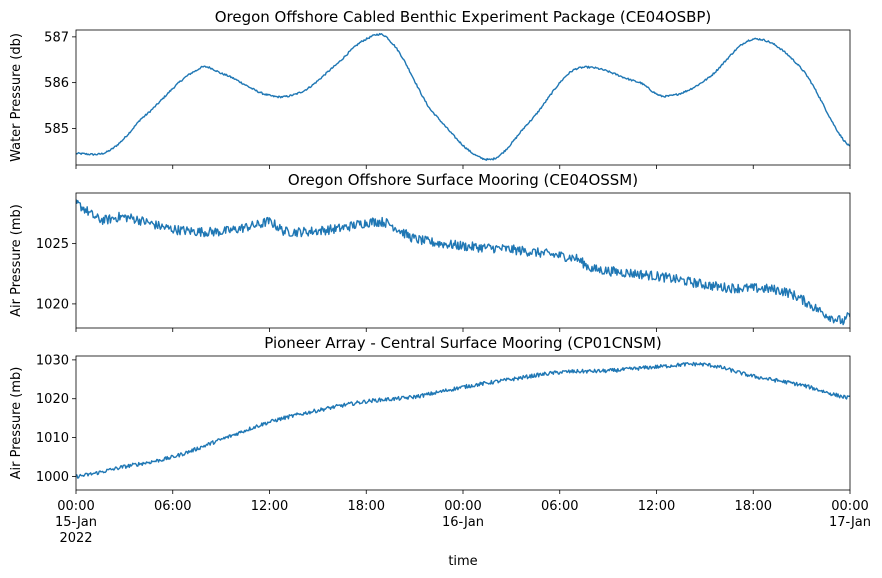  Describe the element at coordinates (52, 244) in the screenshot. I see `y-tick-label: 1025` at that location.